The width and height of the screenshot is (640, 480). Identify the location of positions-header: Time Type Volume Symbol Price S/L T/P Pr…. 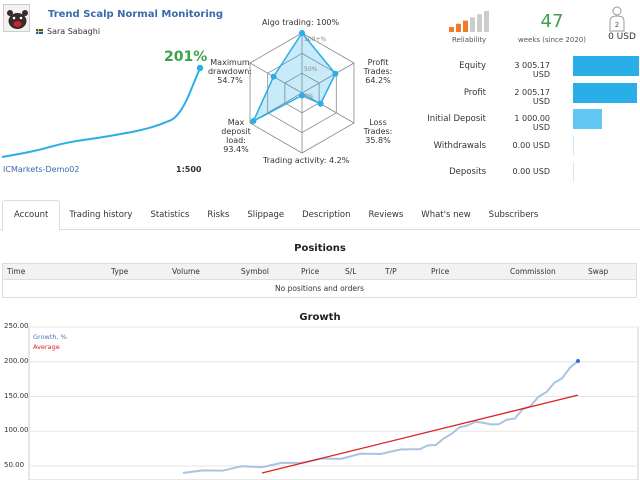
(319, 272).